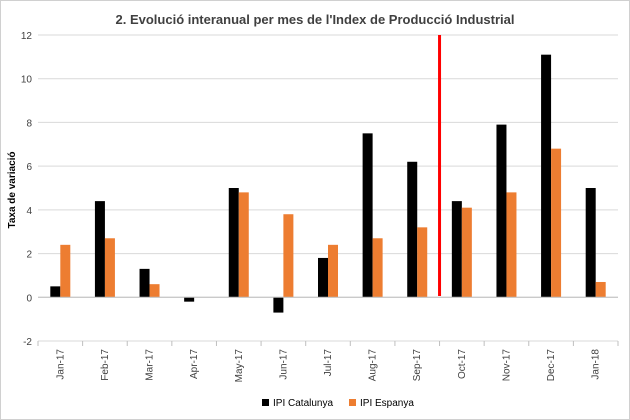 The image size is (630, 420). Describe the element at coordinates (105, 365) in the screenshot. I see `x-tick-label: Feb-17` at that location.